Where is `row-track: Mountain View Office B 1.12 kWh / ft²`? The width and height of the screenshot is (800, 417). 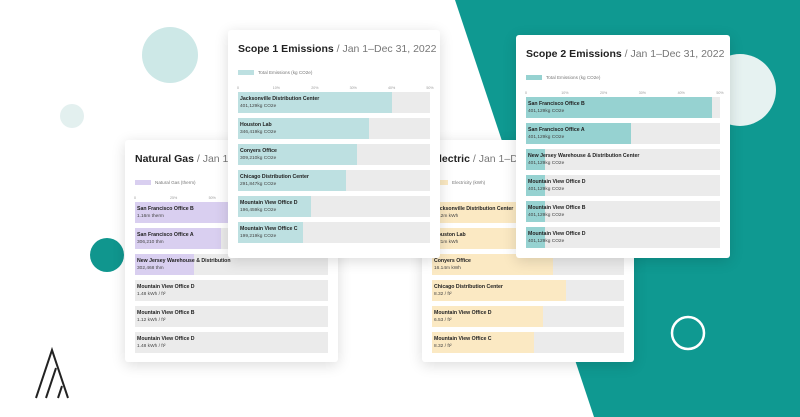 row-track: Mountain View Office B 1.12 kWh / ft² is located at coordinates (231, 316).